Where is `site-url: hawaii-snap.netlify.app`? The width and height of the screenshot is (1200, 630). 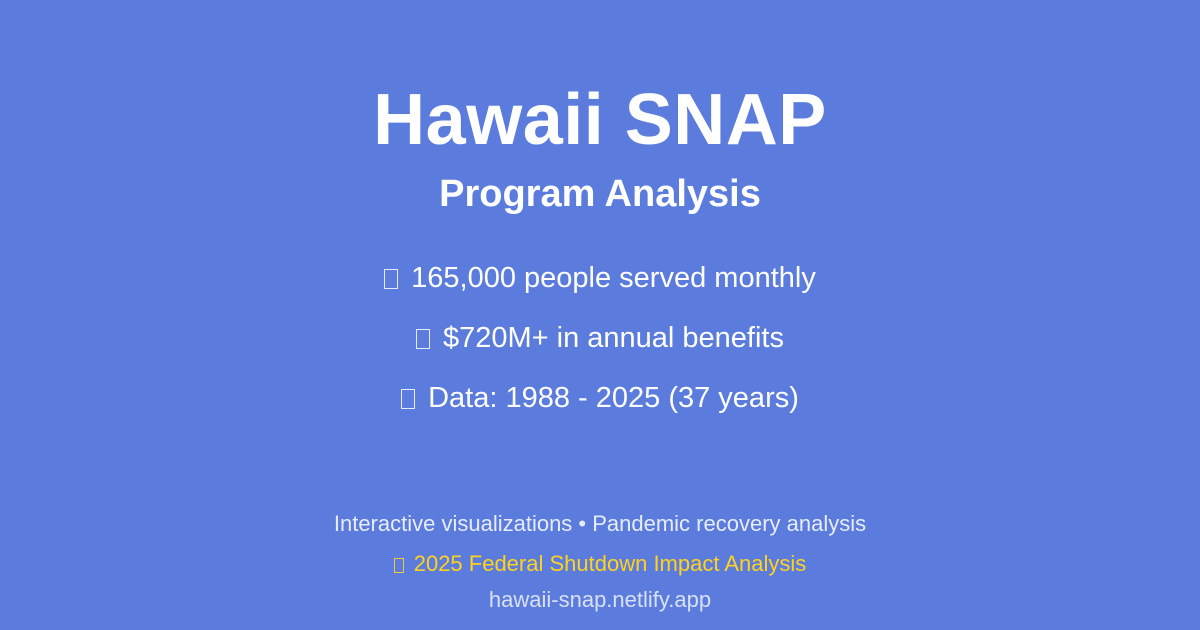 site-url: hawaii-snap.netlify.app is located at coordinates (600, 599).